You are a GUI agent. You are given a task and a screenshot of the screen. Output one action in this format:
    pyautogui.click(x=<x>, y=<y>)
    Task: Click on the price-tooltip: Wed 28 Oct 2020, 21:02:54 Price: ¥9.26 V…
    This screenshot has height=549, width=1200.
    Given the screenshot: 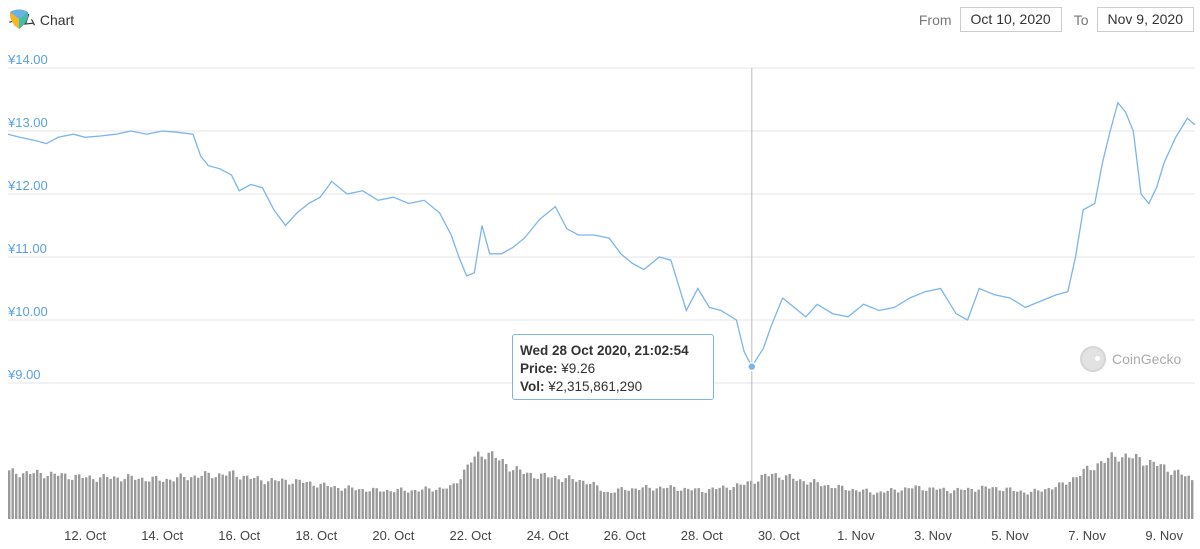 What is the action you would take?
    pyautogui.click(x=613, y=367)
    